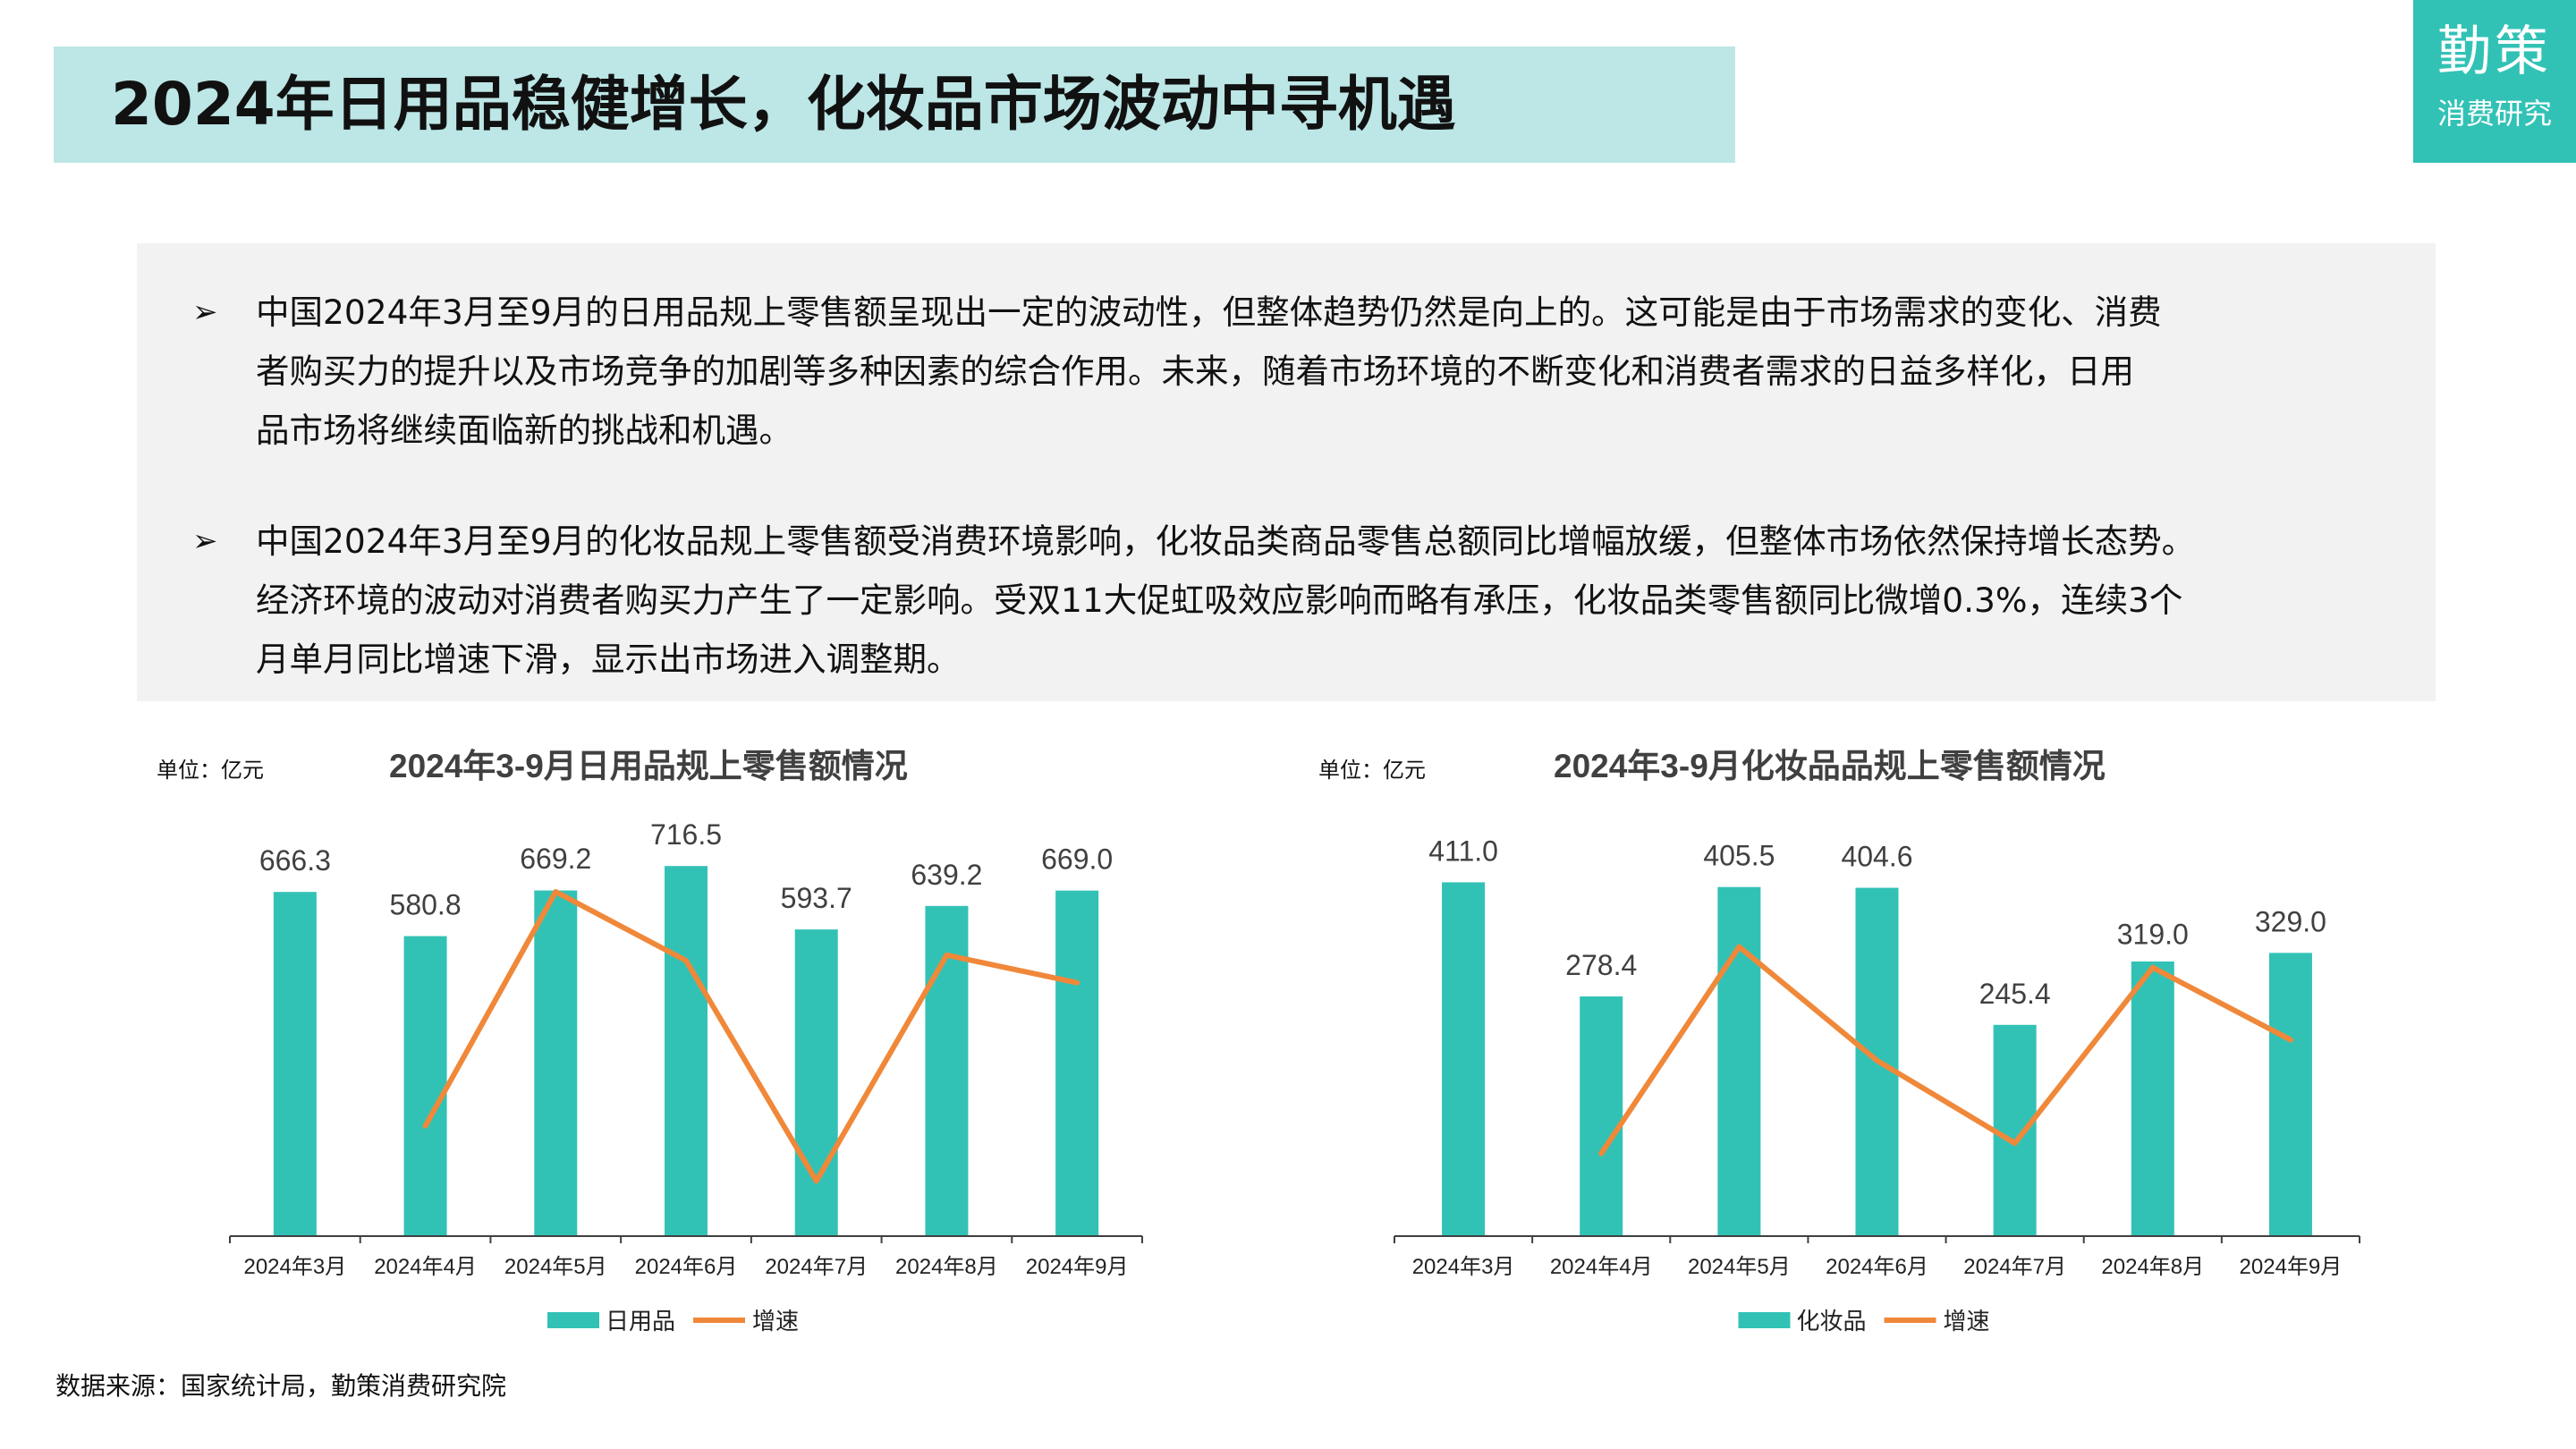 The width and height of the screenshot is (2576, 1449). Describe the element at coordinates (640, 1321) in the screenshot. I see `legend-label: 日用品` at that location.